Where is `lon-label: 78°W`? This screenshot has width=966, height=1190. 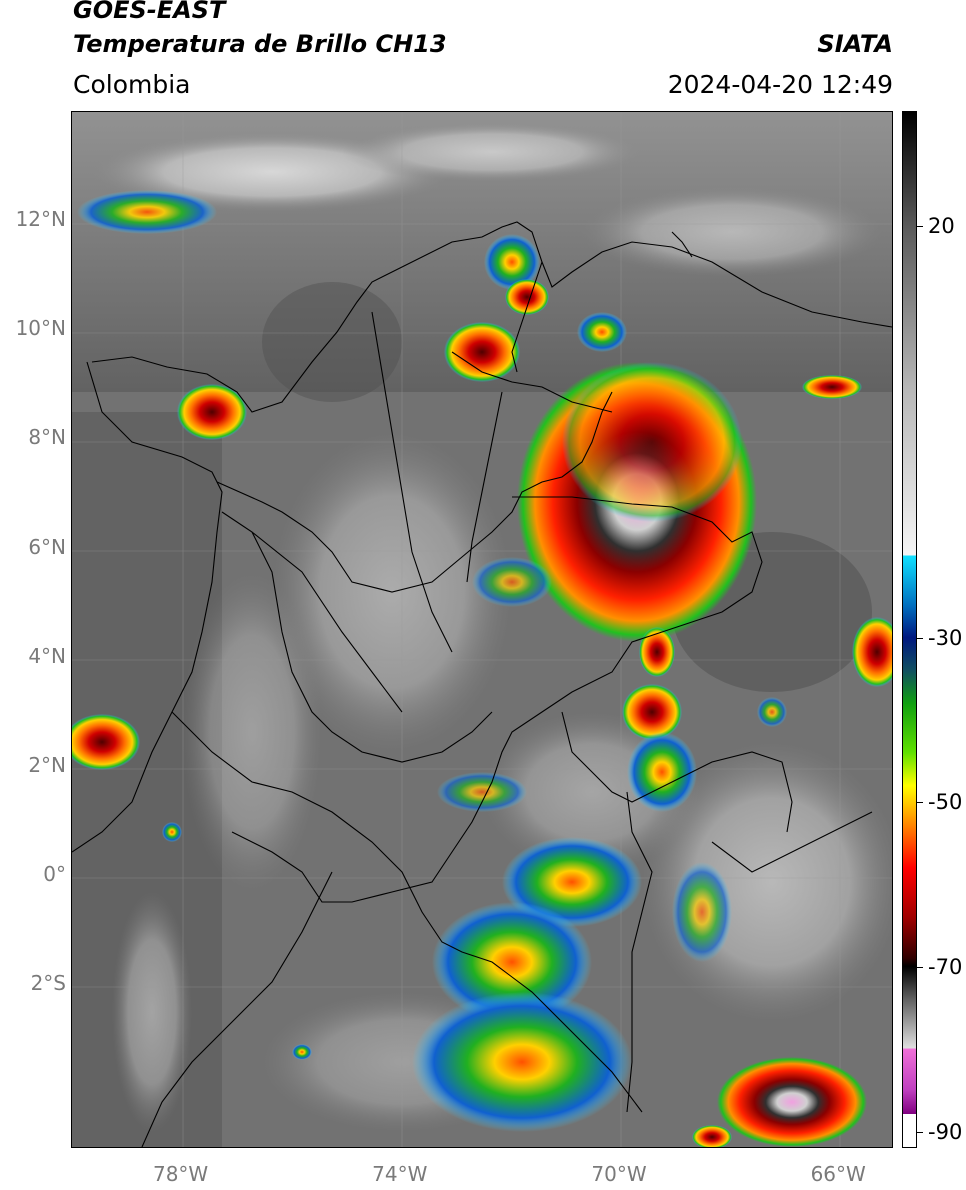 lon-label: 78°W is located at coordinates (180, 1174).